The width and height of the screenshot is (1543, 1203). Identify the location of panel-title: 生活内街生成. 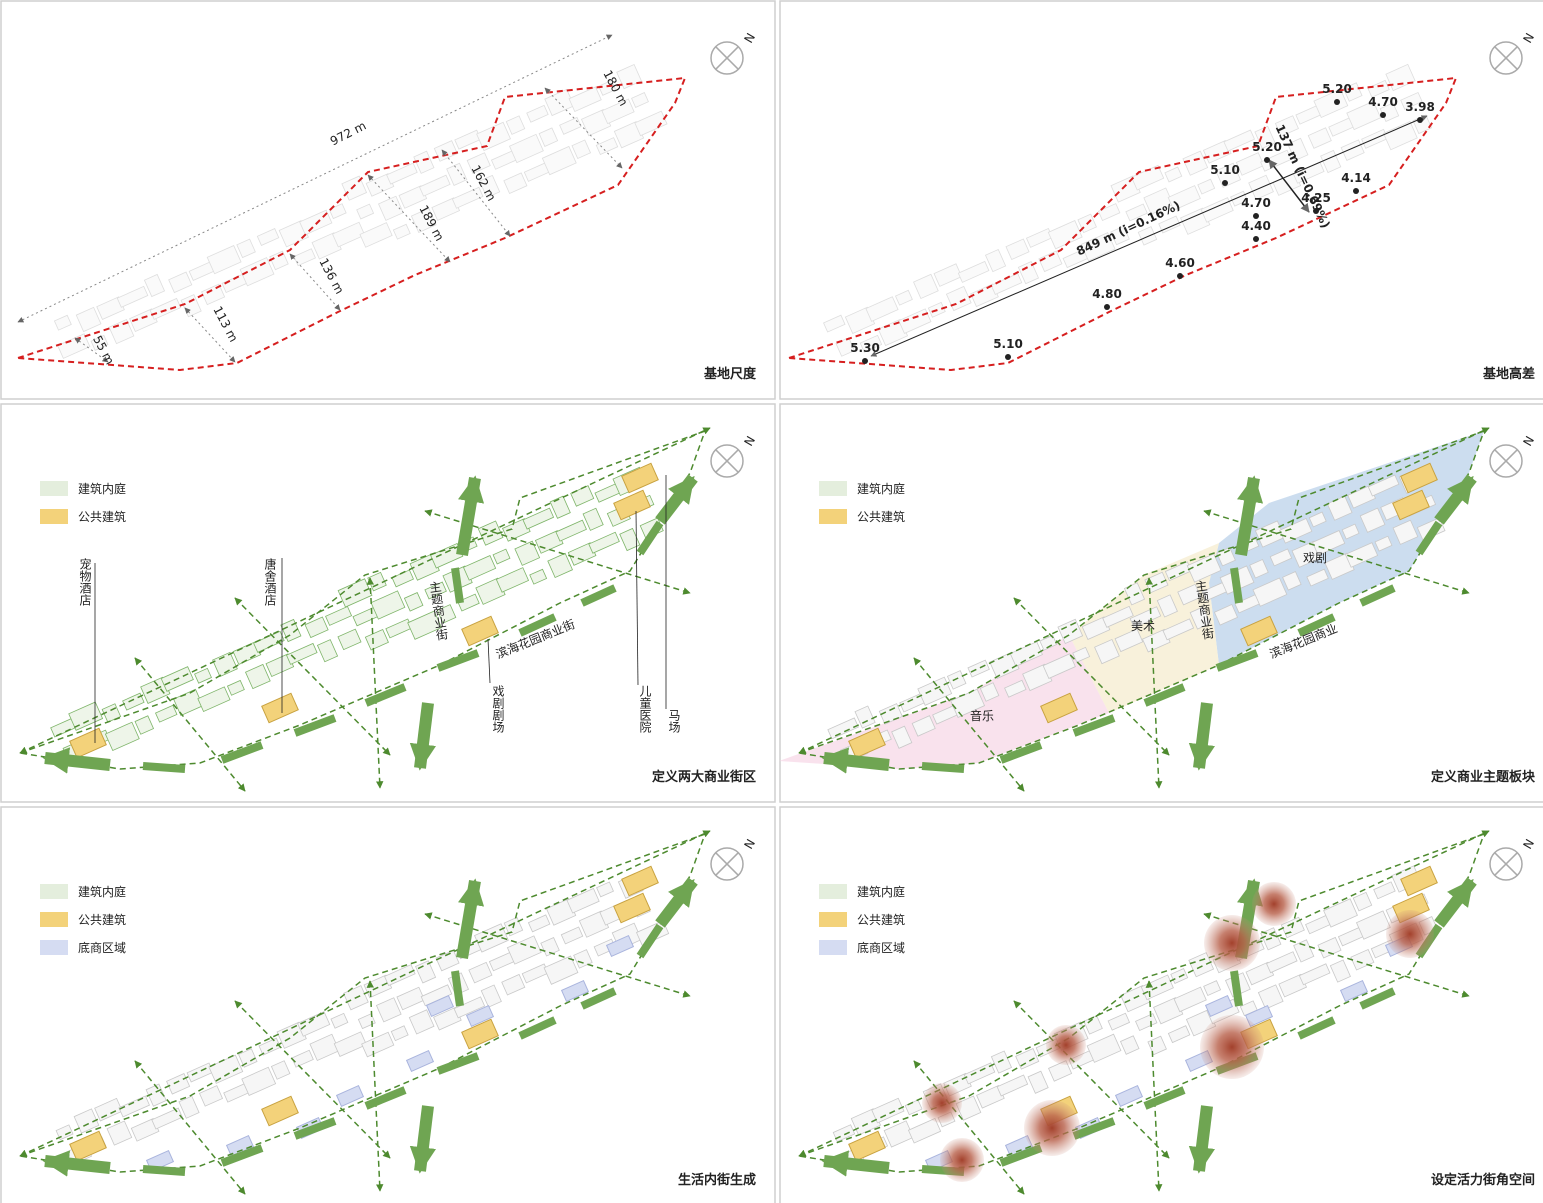
(717, 1180).